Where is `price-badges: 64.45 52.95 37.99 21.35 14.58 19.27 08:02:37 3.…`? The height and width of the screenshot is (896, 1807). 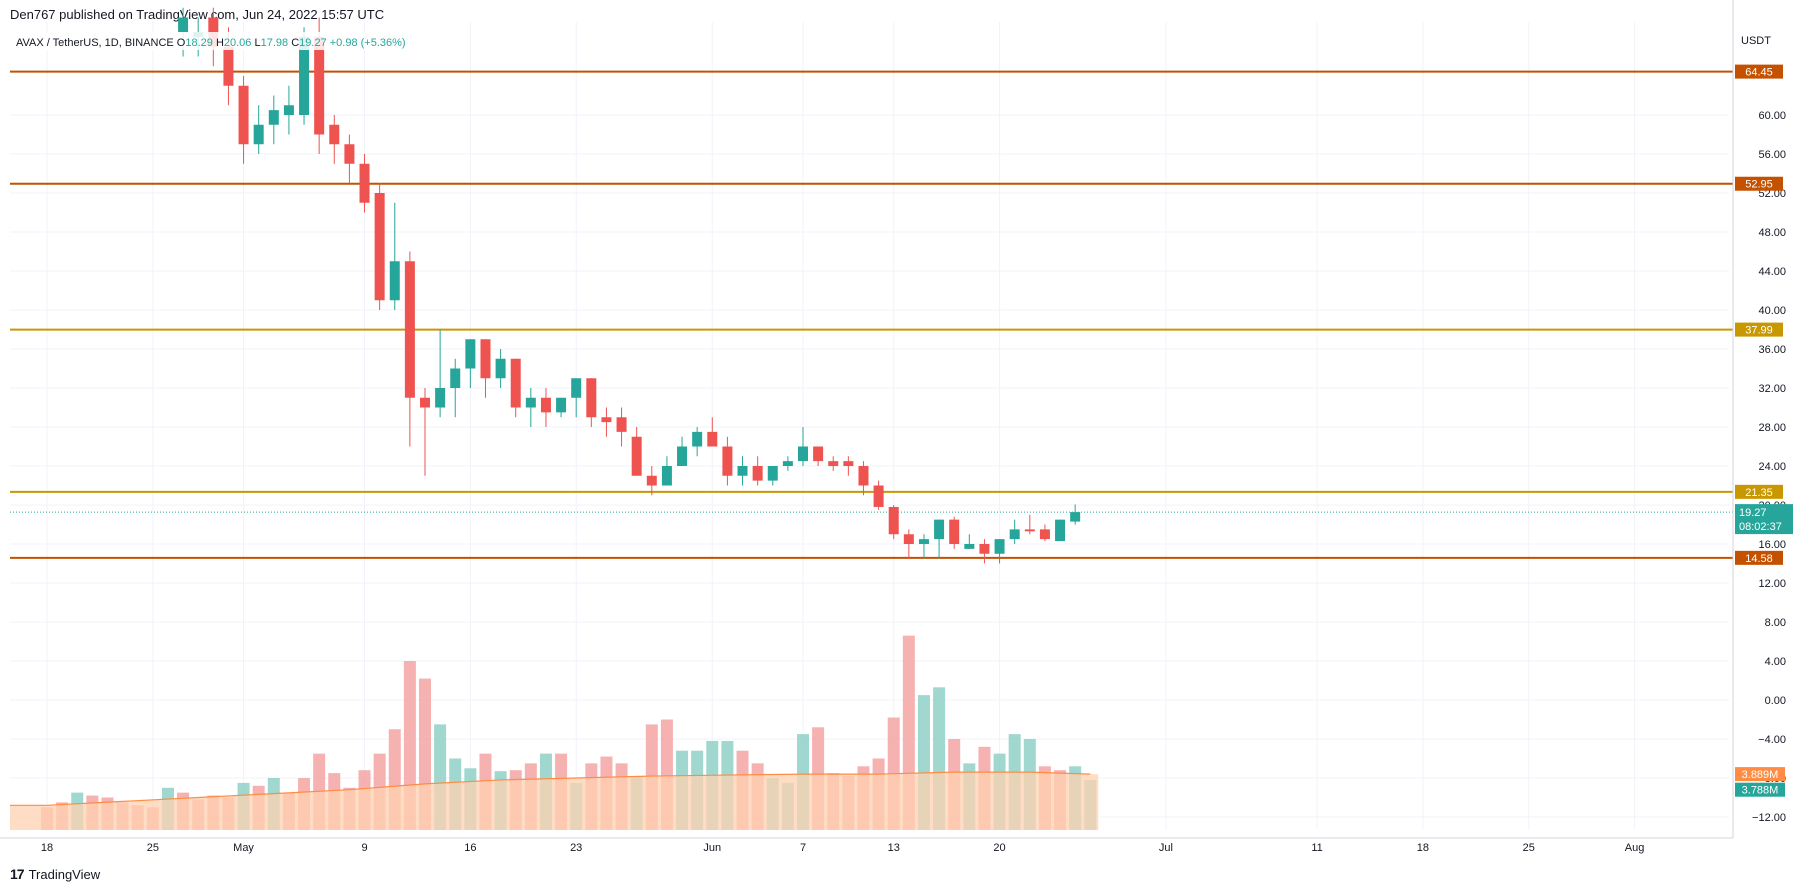
price-badges: 64.45 52.95 37.99 21.35 14.58 19.27 08:02:37 3.… is located at coordinates (1764, 430).